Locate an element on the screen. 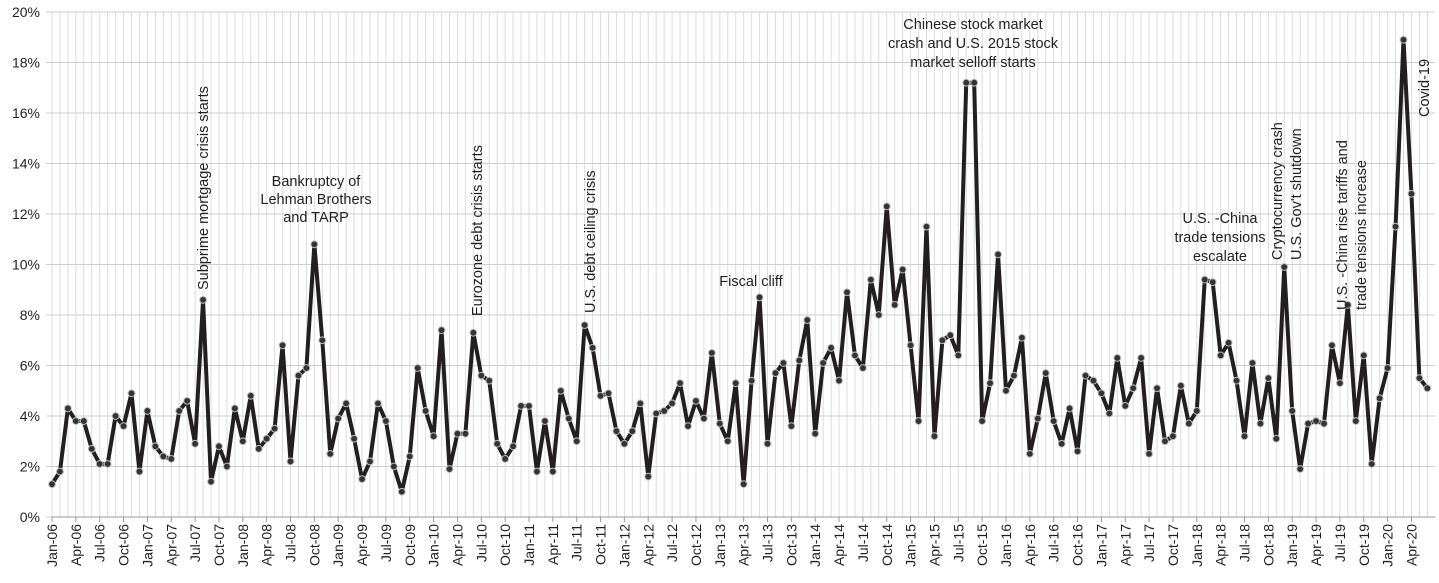 Image resolution: width=1439 pixels, height=583 pixels. x-tick-label: Jan-17 is located at coordinates (1101, 545).